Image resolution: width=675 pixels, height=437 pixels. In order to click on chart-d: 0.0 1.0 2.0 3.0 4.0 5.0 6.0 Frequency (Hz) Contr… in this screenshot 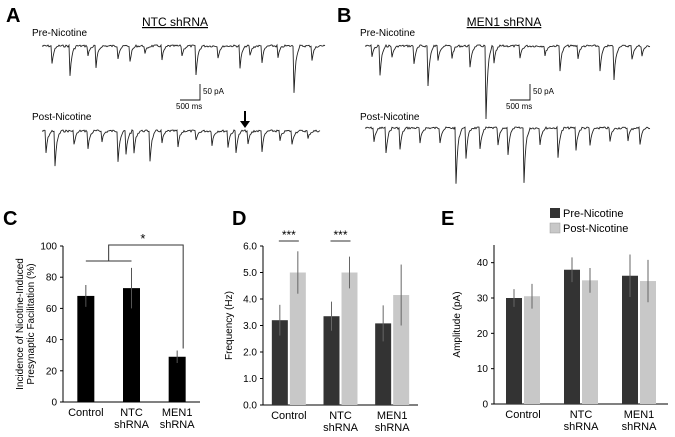, I will do `click(321, 331)`.